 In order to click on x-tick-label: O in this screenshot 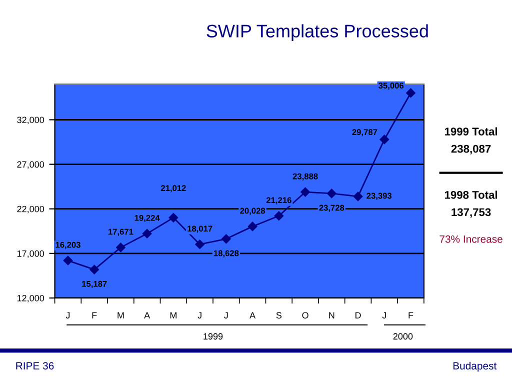, I will do `click(305, 315)`.